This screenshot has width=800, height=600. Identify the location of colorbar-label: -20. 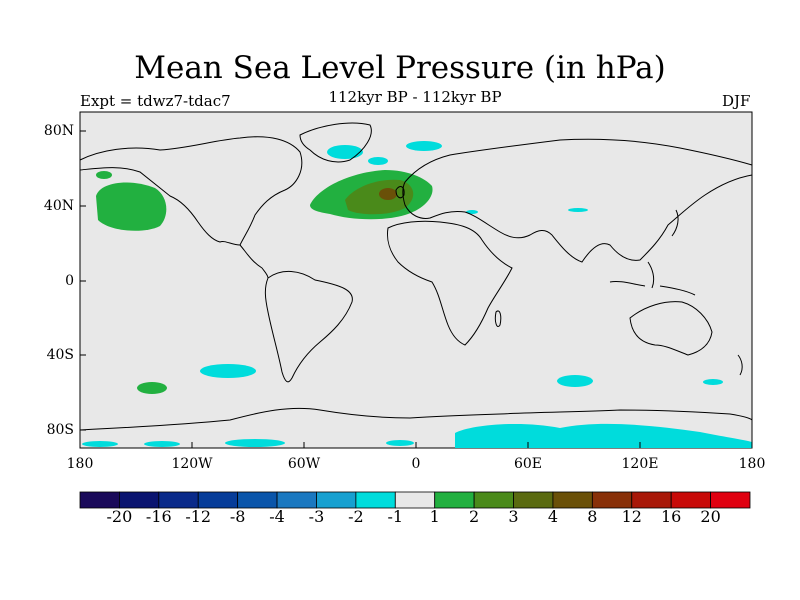
(119, 516).